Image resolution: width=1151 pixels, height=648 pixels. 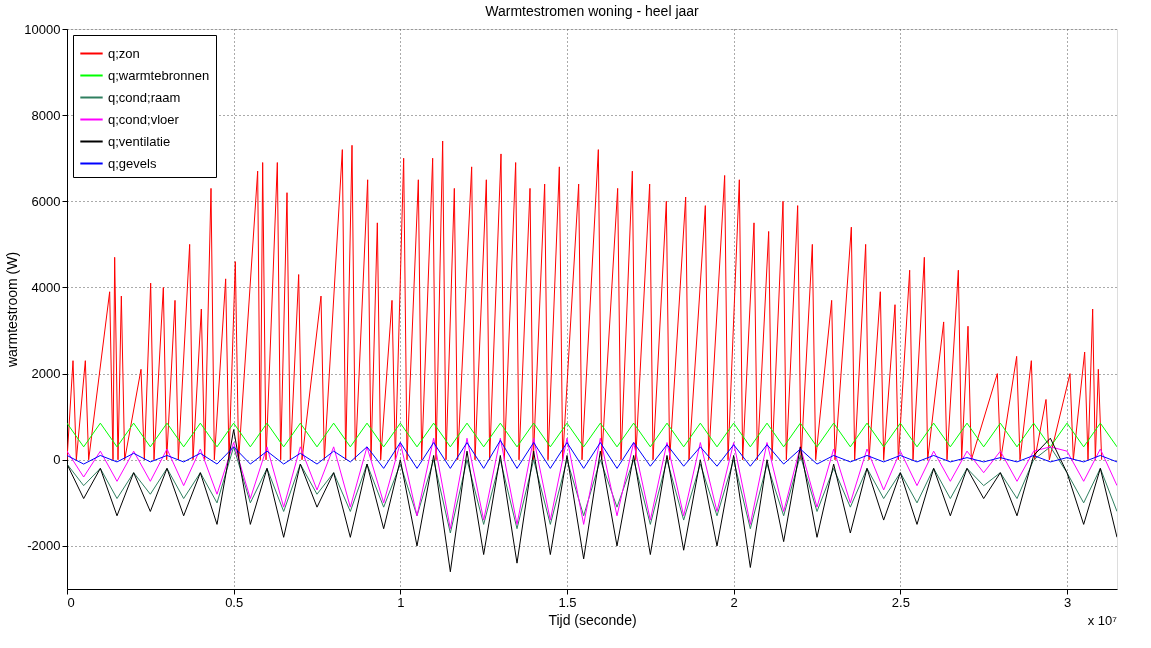 What do you see at coordinates (144, 119) in the screenshot?
I see `legend-label: q;cond;vloer` at bounding box center [144, 119].